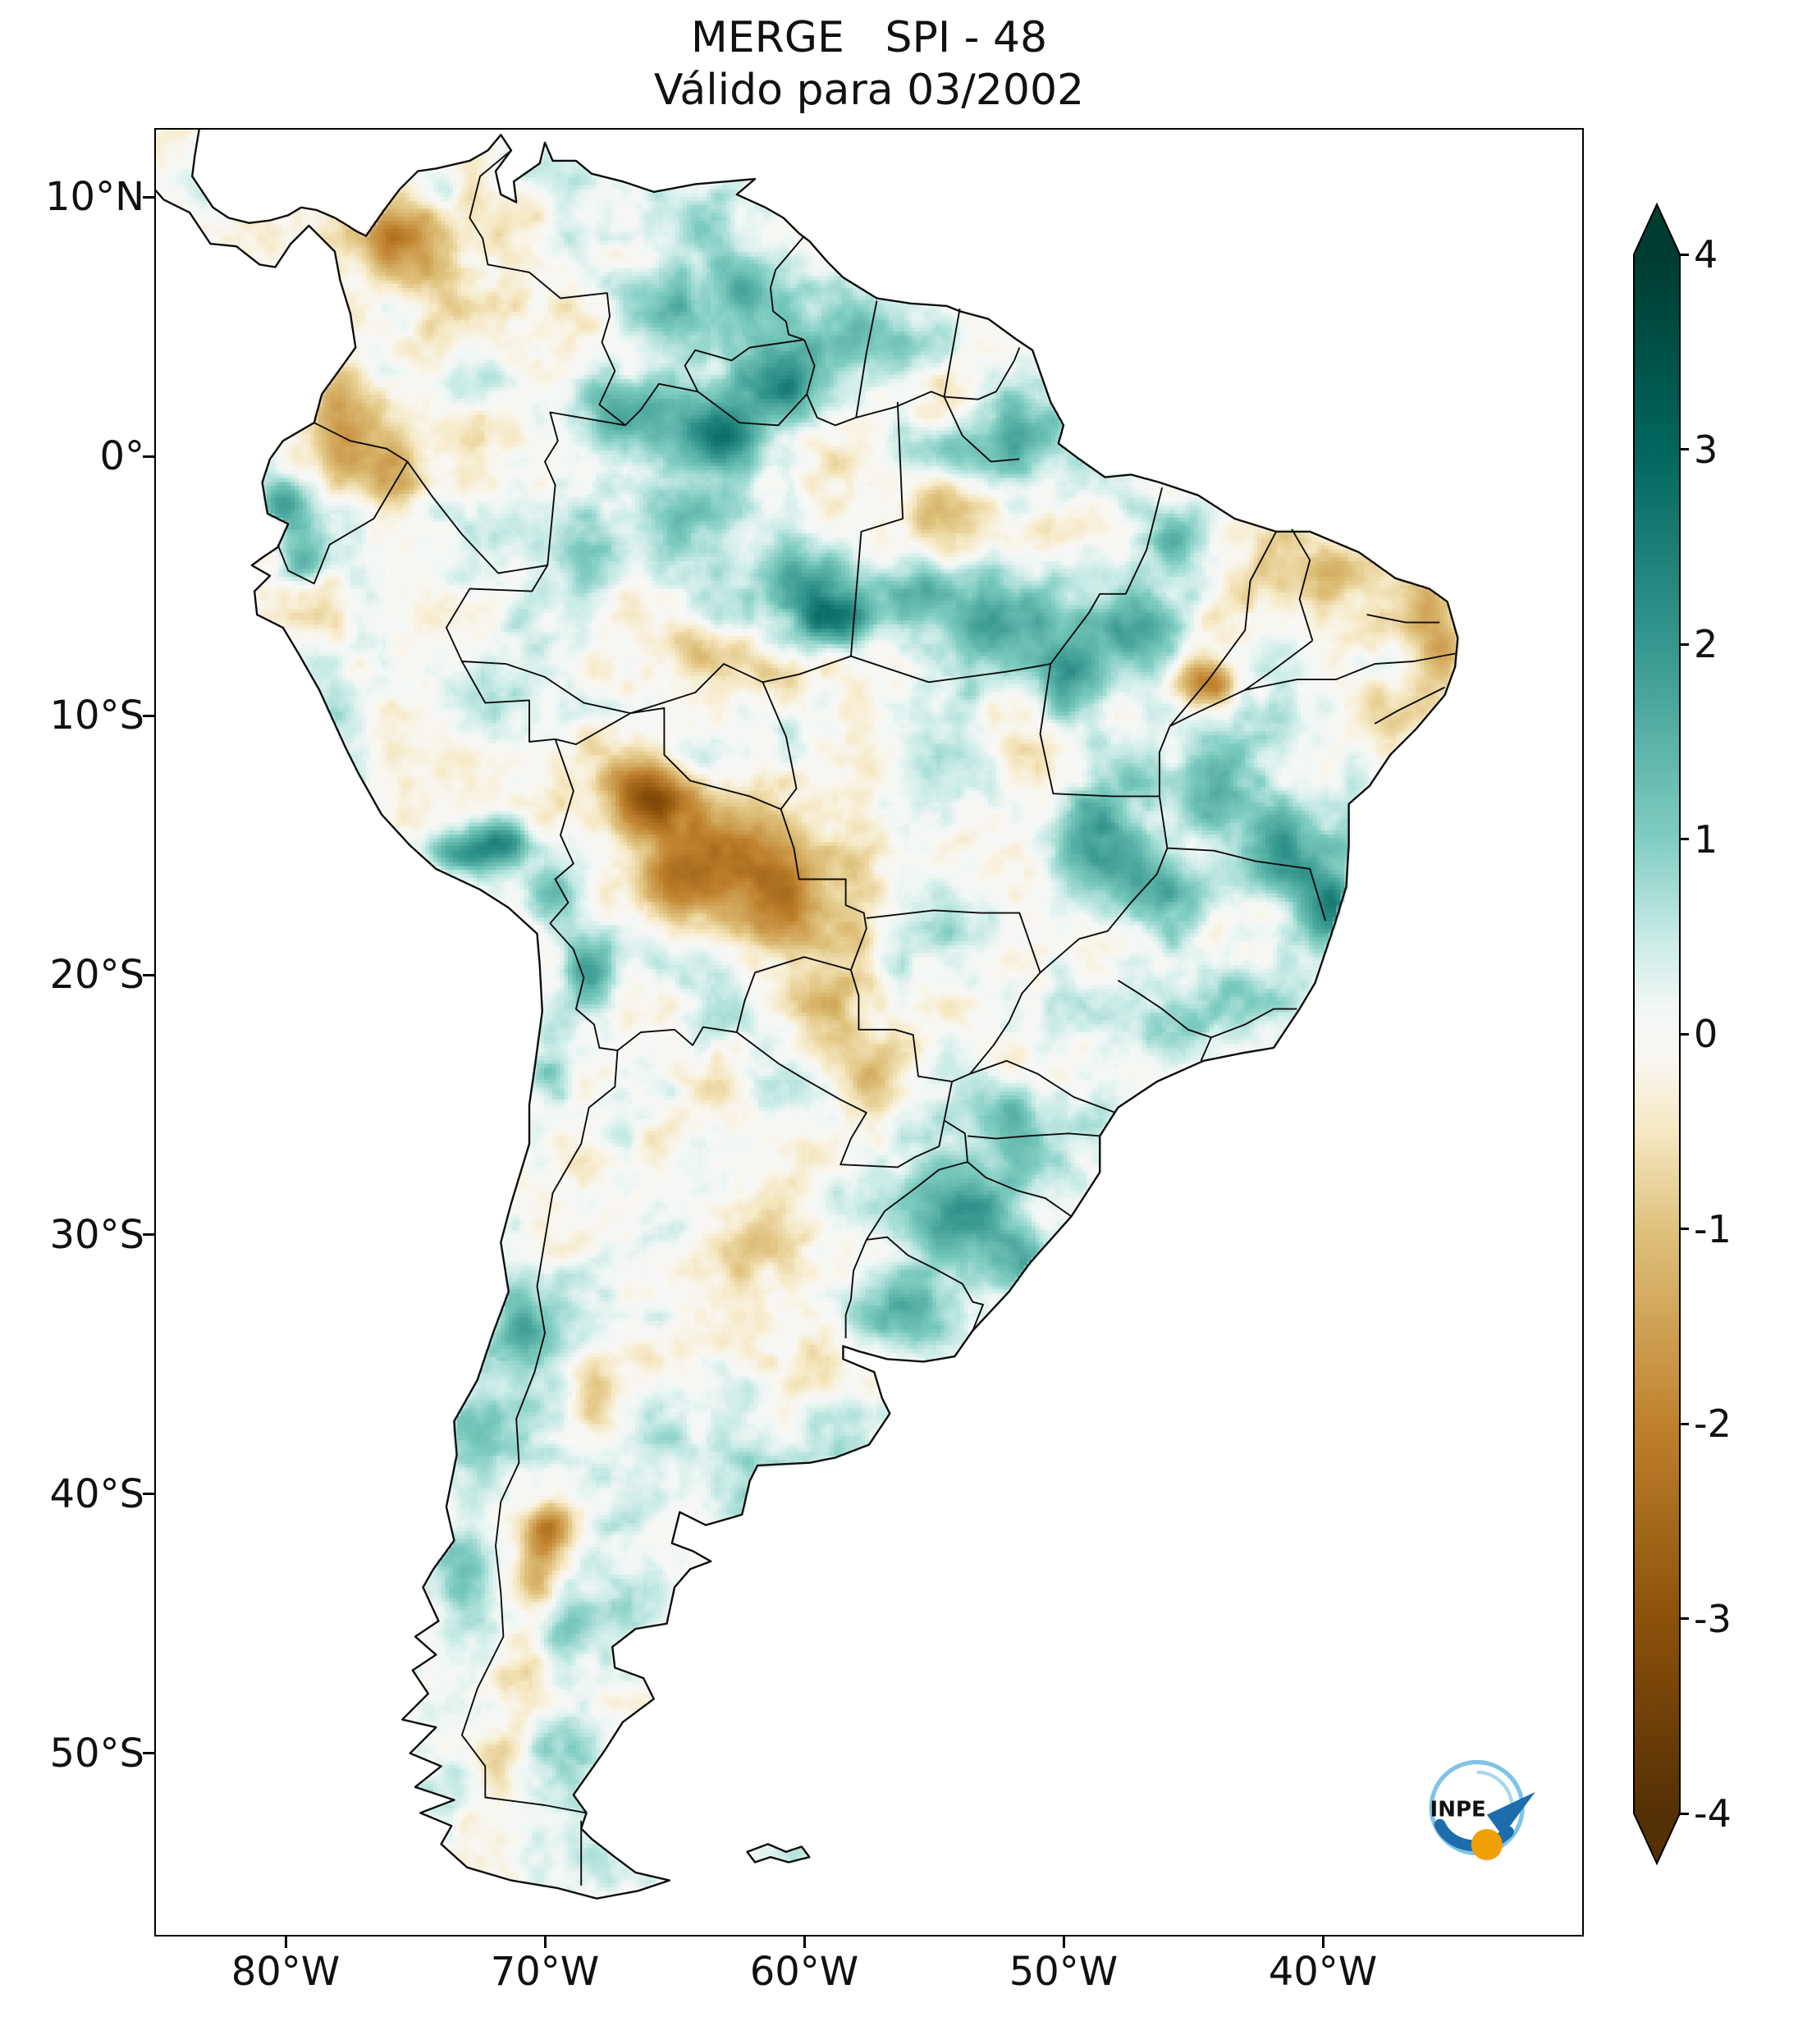 This screenshot has width=1798, height=2044. What do you see at coordinates (1713, 1228) in the screenshot?
I see `colorbar-tick-label: -1` at bounding box center [1713, 1228].